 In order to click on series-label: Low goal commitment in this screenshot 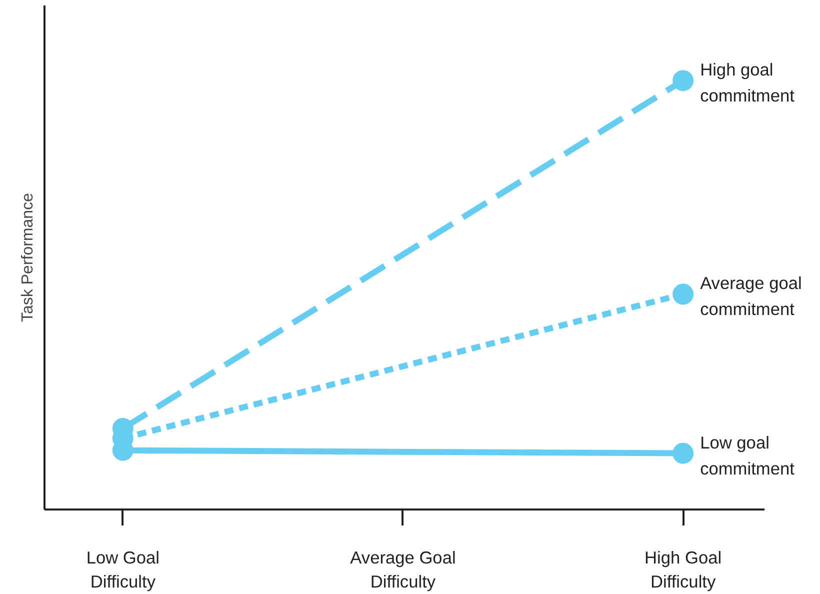, I will do `click(747, 455)`.